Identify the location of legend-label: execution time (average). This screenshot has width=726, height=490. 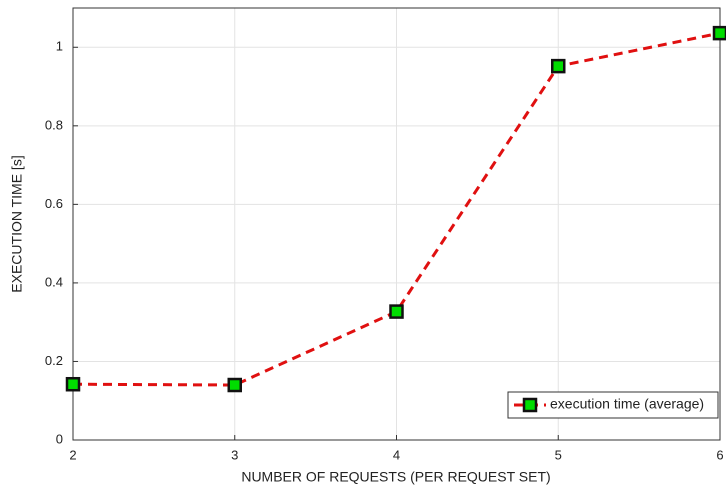
(627, 404).